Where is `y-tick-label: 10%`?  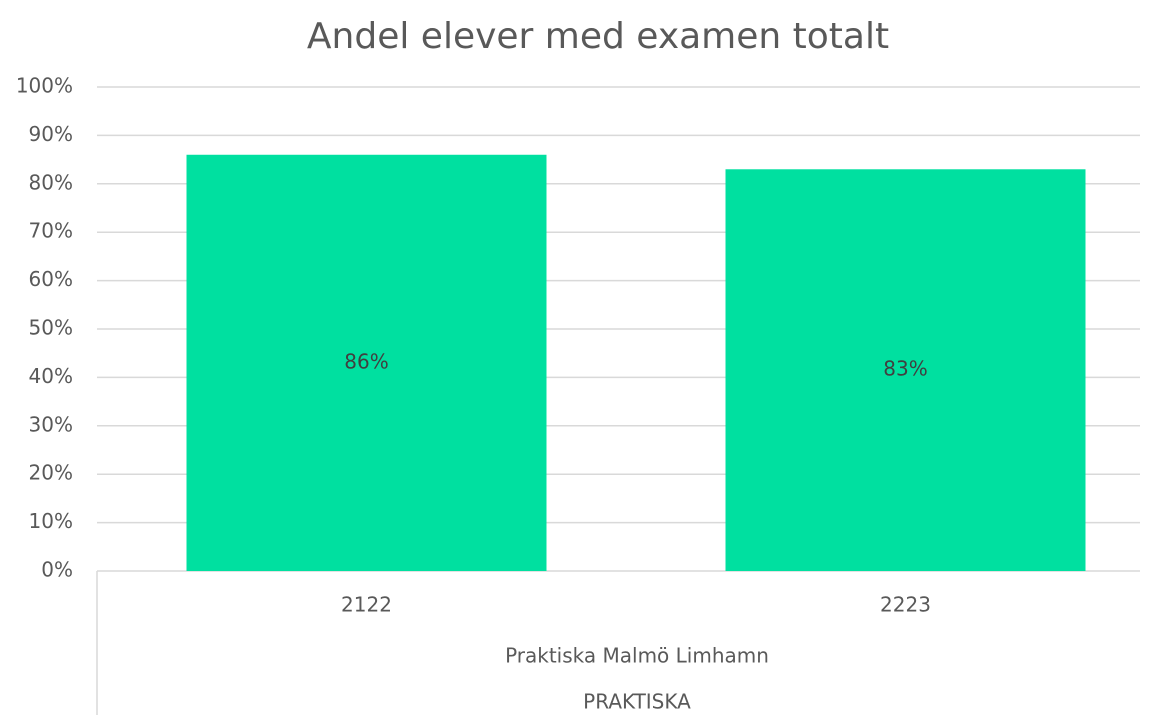
y-tick-label: 10% is located at coordinates (51, 521).